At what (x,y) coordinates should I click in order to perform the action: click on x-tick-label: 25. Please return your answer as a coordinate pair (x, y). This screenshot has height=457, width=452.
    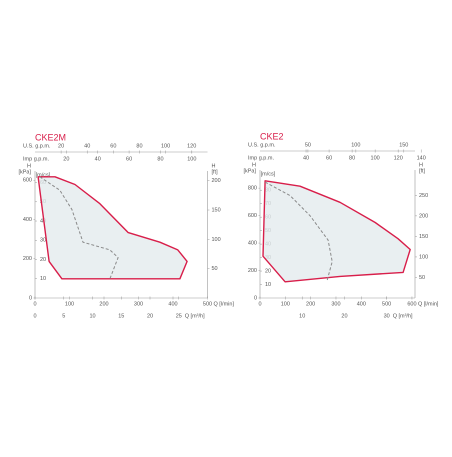
    Looking at the image, I should click on (179, 316).